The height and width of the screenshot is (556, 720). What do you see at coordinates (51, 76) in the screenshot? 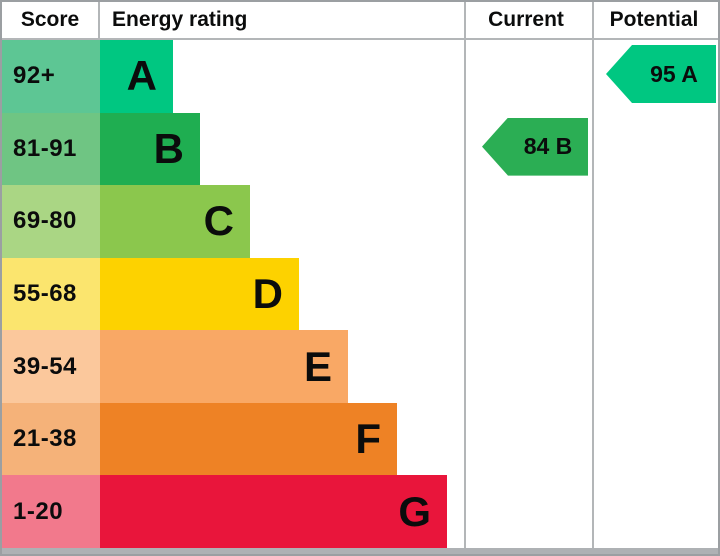
I see `score-range-a: 92+` at bounding box center [51, 76].